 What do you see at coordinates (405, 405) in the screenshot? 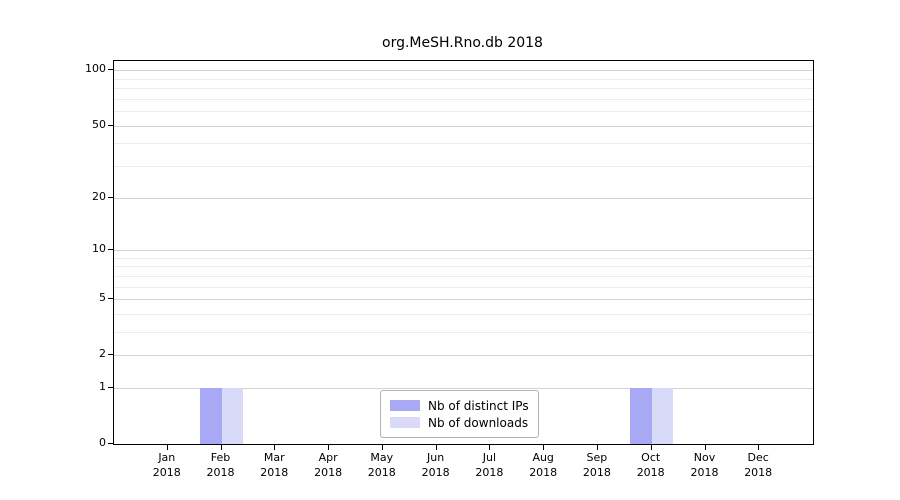
I see `legend-swatch-distinct-ips` at bounding box center [405, 405].